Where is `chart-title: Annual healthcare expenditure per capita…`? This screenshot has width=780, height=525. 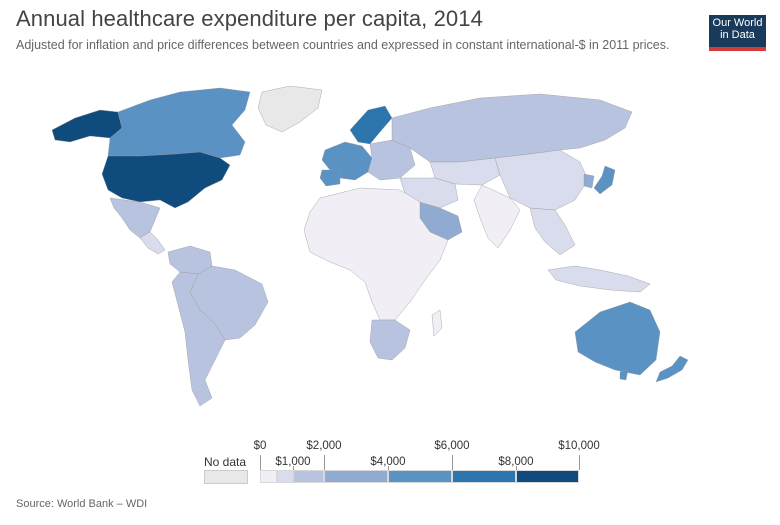 chart-title: Annual healthcare expenditure per capita… is located at coordinates (249, 18).